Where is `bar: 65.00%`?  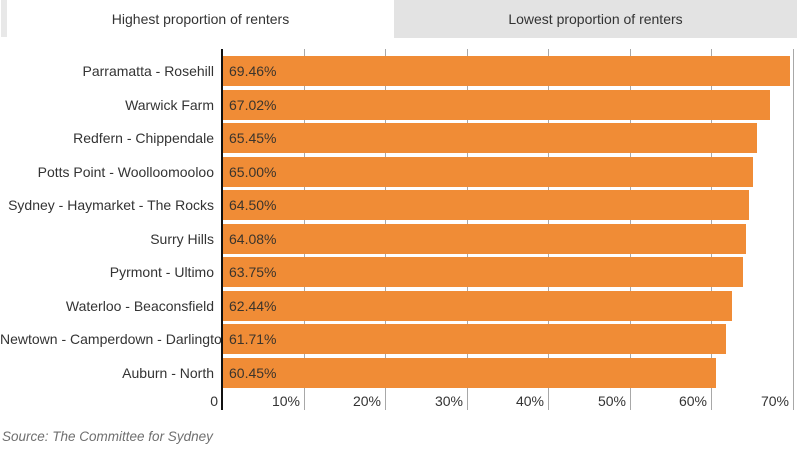
bar: 65.00% is located at coordinates (488, 172).